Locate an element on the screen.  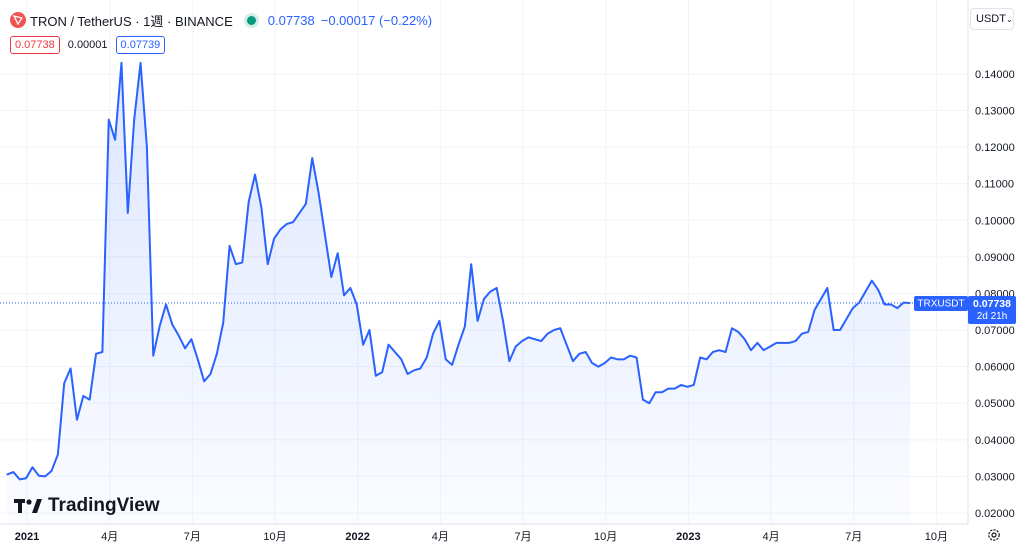
currency-value: USDT is located at coordinates (991, 19).